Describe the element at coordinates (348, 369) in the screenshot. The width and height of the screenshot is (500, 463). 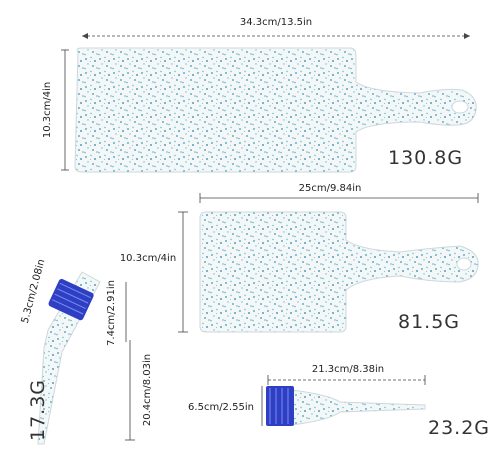
I see `length-label: 21.3cm/8.38in` at that location.